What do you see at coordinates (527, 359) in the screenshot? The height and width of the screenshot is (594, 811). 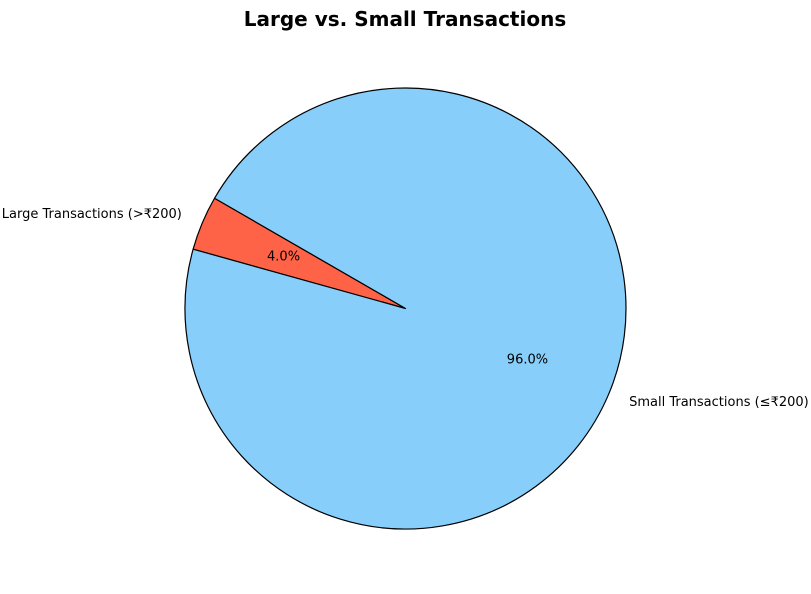 I see `slice-pct-label-1: 96.0%` at bounding box center [527, 359].